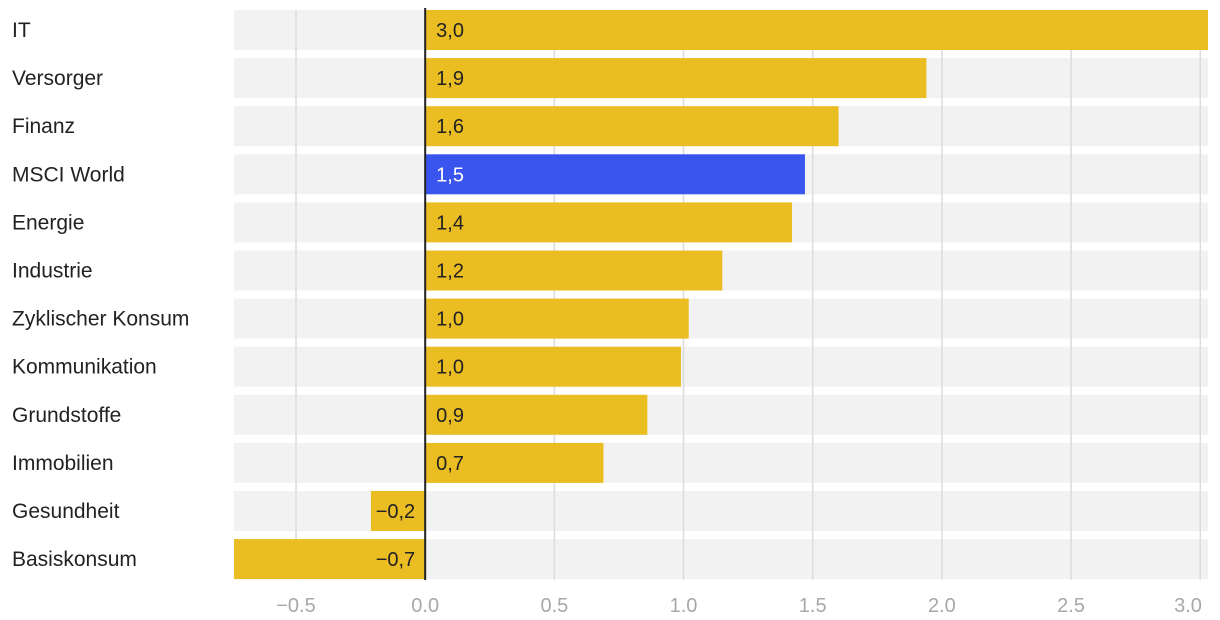  What do you see at coordinates (609, 222) in the screenshot?
I see `bar-energie` at bounding box center [609, 222].